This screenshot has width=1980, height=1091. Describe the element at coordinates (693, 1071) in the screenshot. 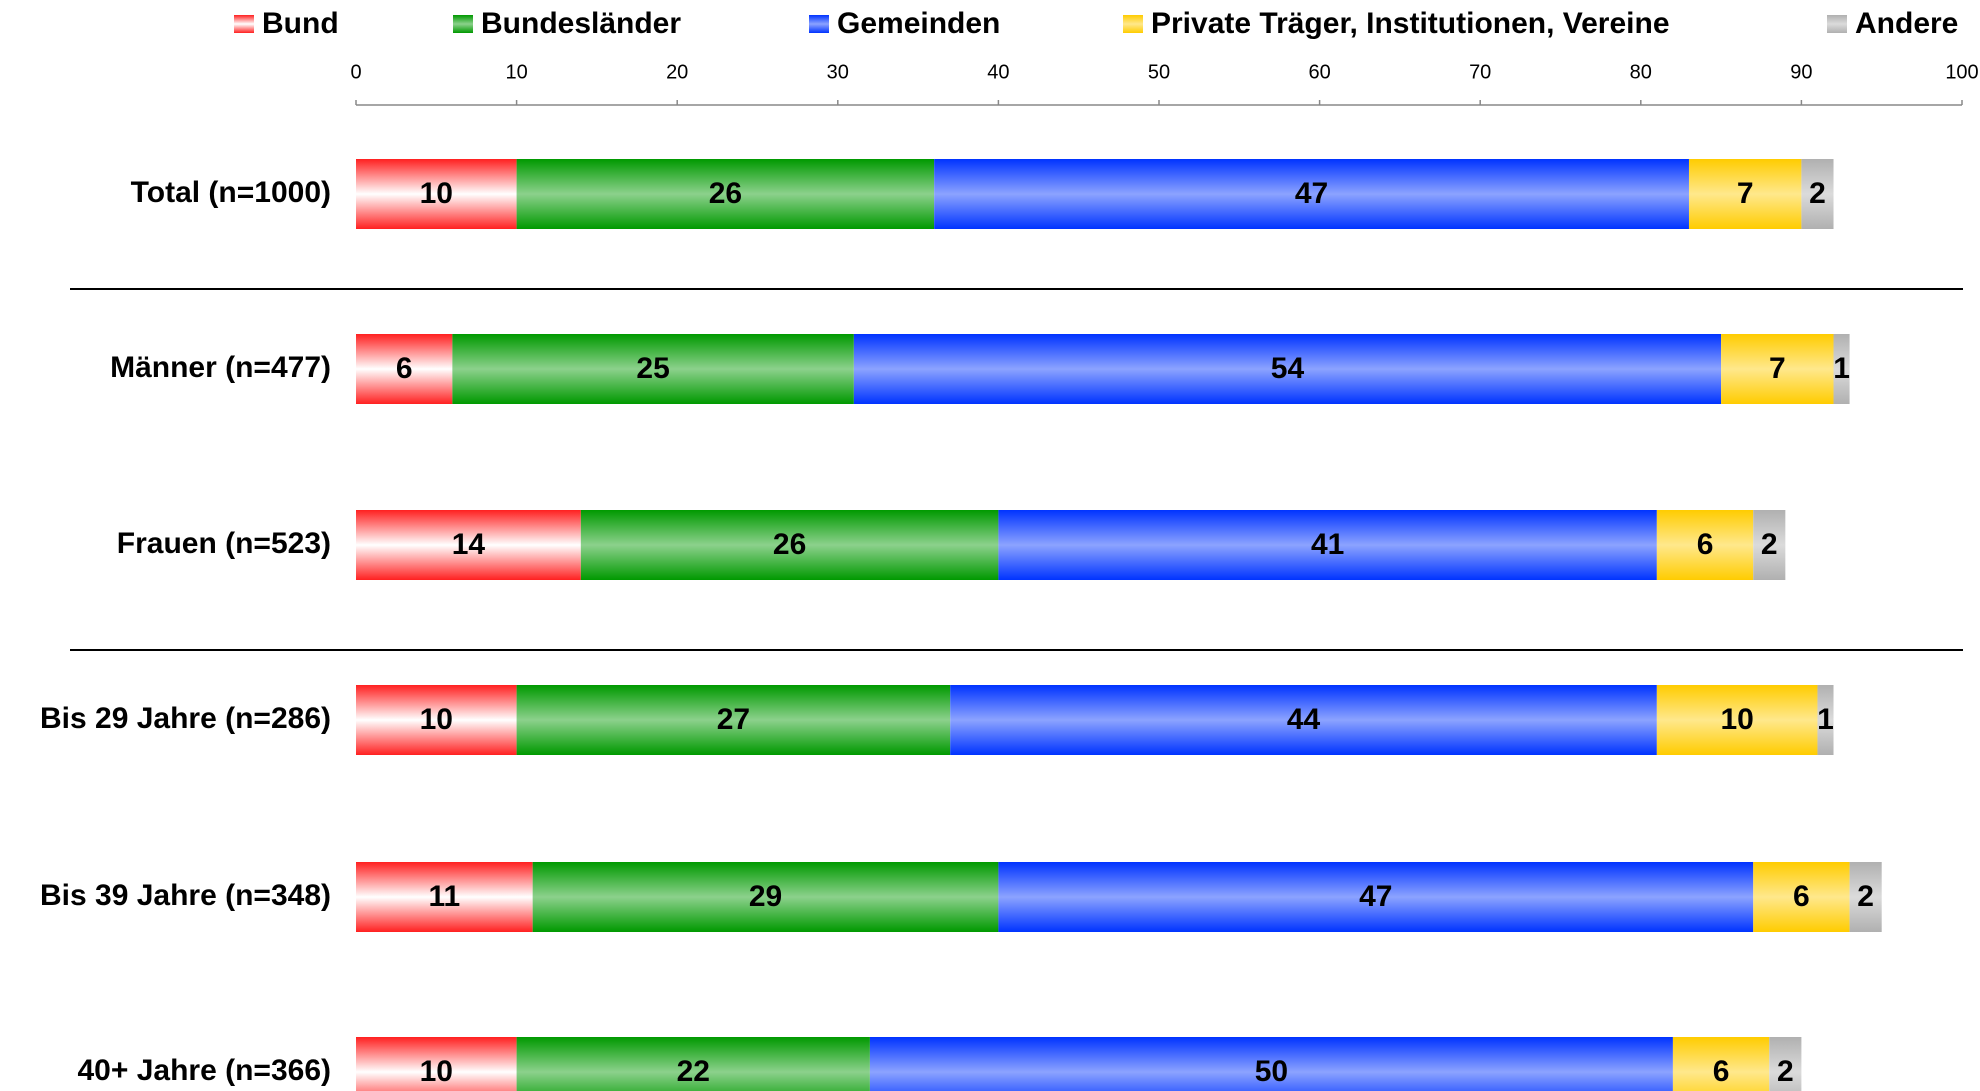

I see `value-label: 22` at that location.